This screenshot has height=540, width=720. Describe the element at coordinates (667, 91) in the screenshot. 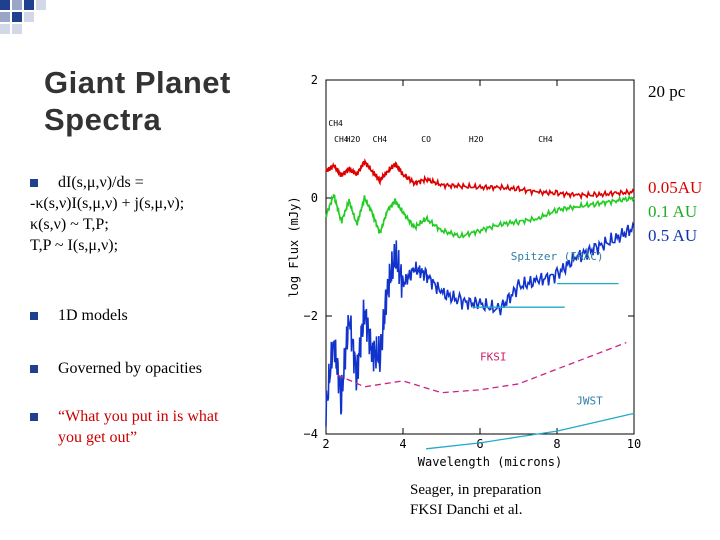

I see `distance-label: 20 pc` at that location.